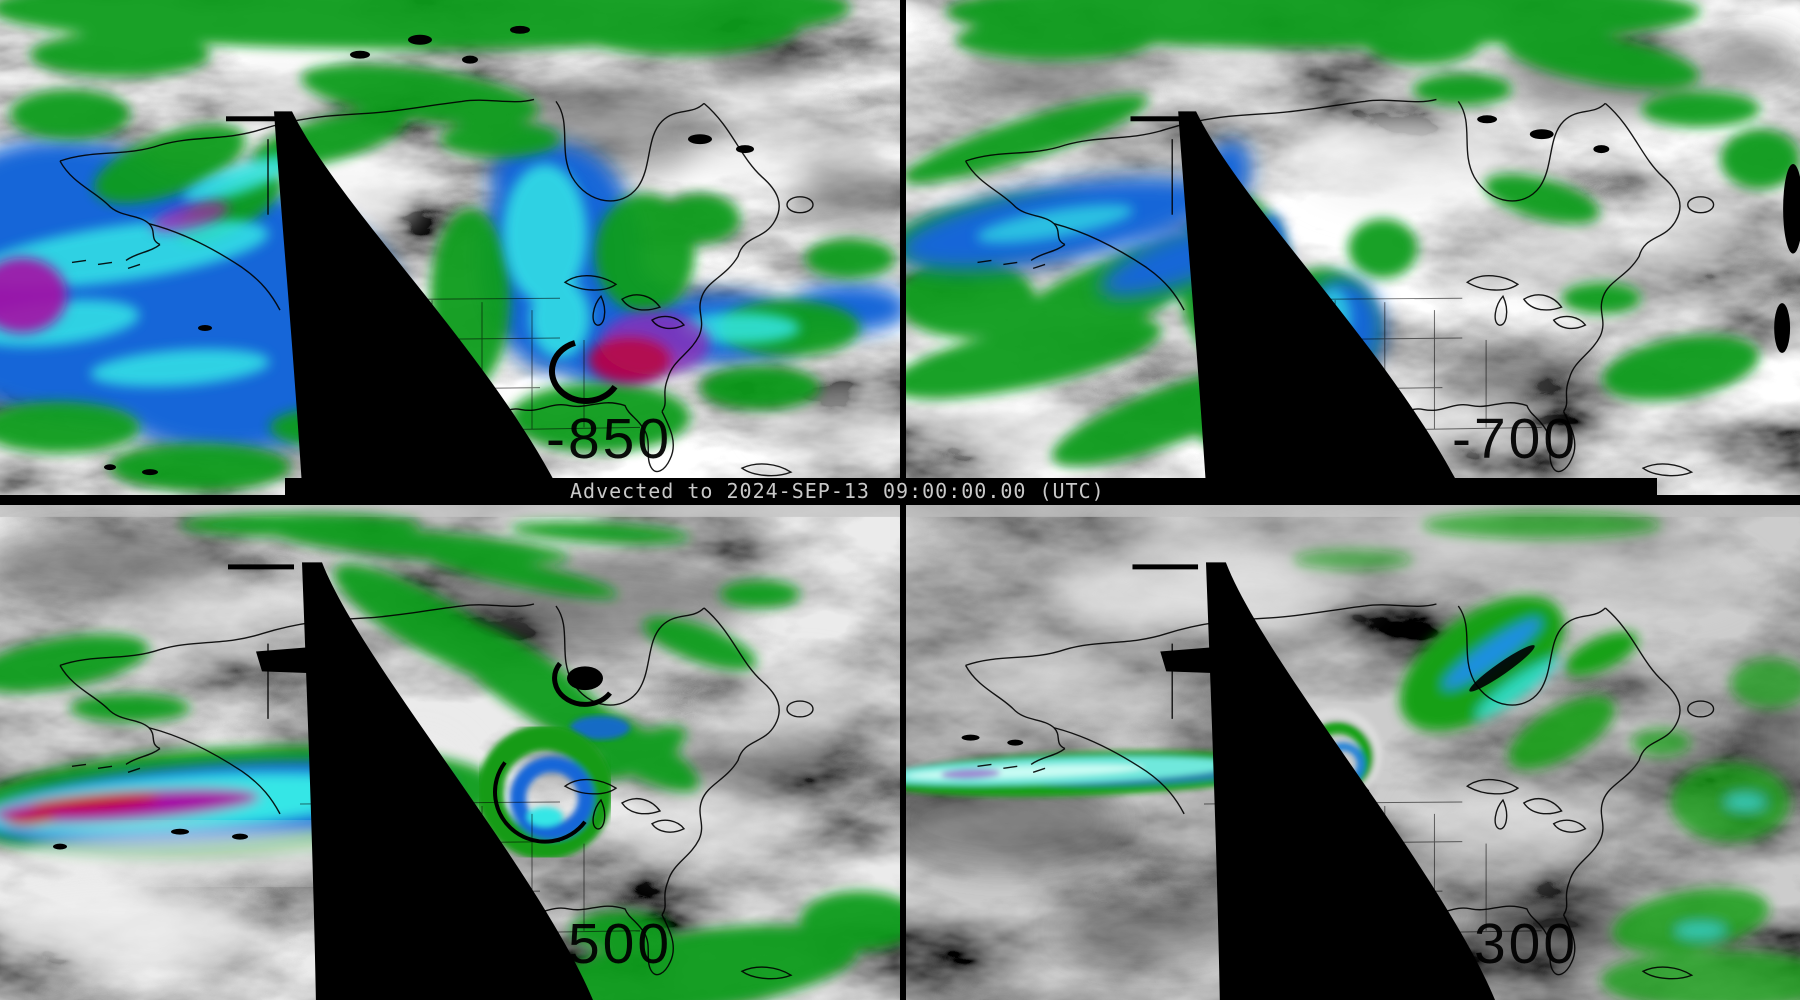  I want to click on level-label-300: -300, so click(1515, 944).